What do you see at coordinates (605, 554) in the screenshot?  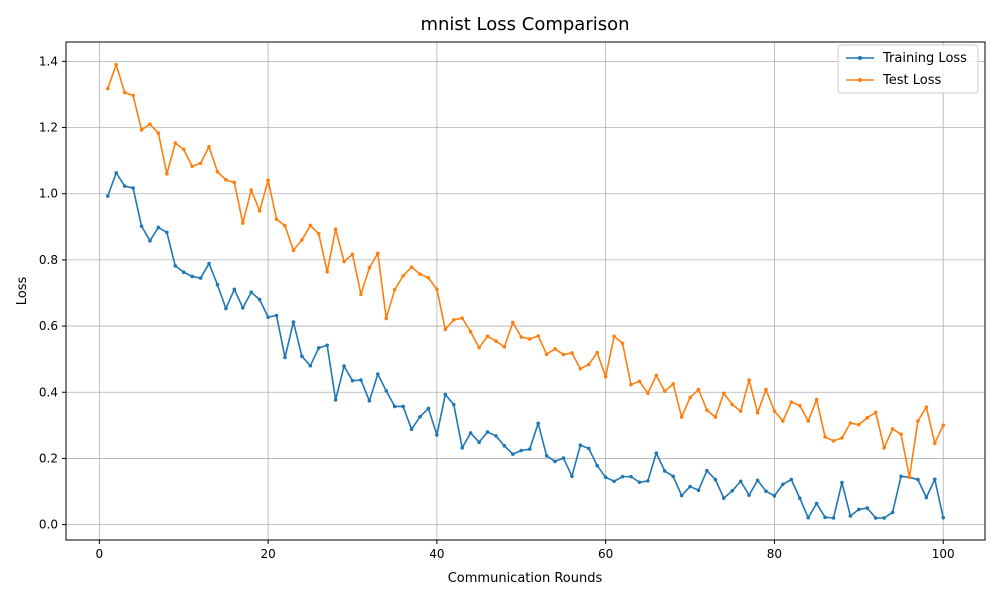 I see `x-tick-label: 60` at bounding box center [605, 554].